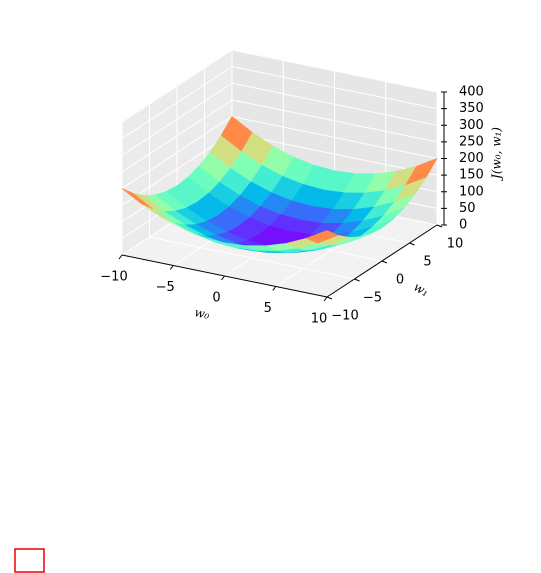 This screenshot has width=541, height=573. I want to click on x-tick-label: 10, so click(319, 319).